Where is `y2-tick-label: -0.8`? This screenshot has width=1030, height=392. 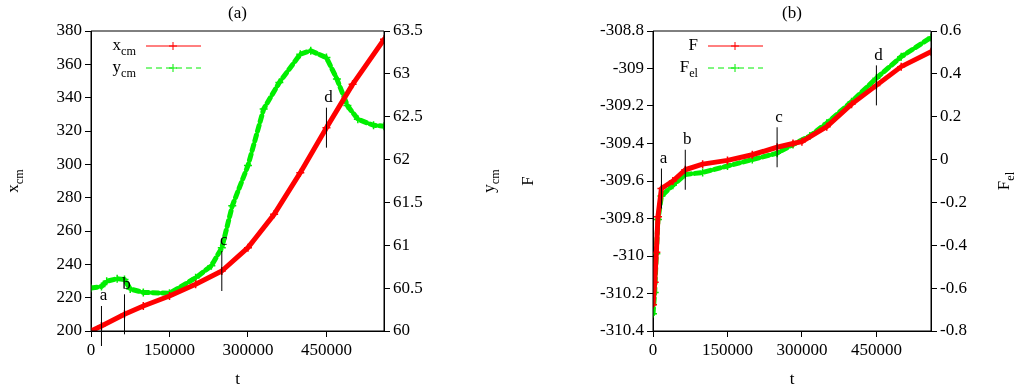 y2-tick-label: -0.8 is located at coordinates (953, 330).